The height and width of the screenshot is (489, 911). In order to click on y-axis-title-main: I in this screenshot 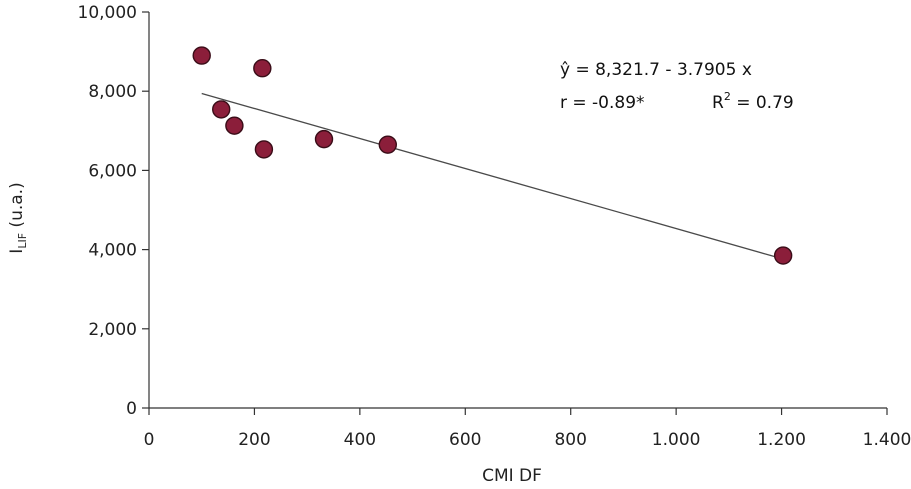, I will do `click(17, 251)`.